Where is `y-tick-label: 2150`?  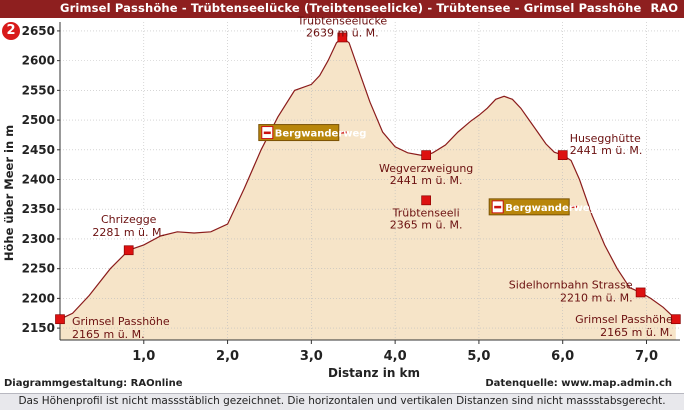
y-tick-label: 2150 is located at coordinates (38, 328).